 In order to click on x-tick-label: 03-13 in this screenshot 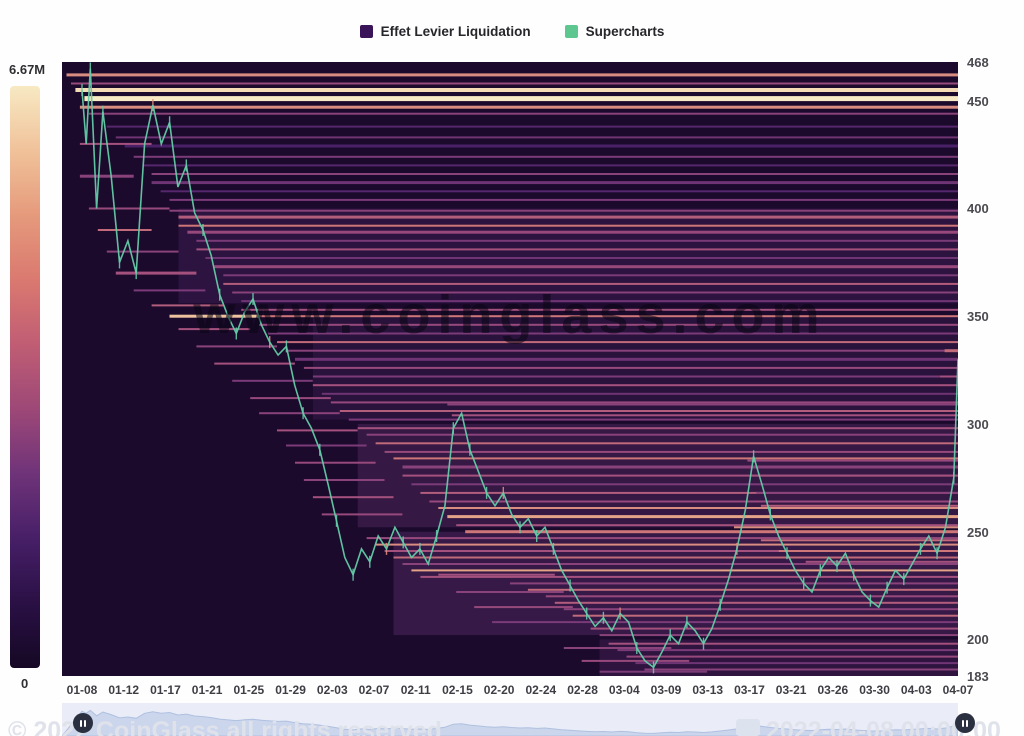, I will do `click(708, 690)`.